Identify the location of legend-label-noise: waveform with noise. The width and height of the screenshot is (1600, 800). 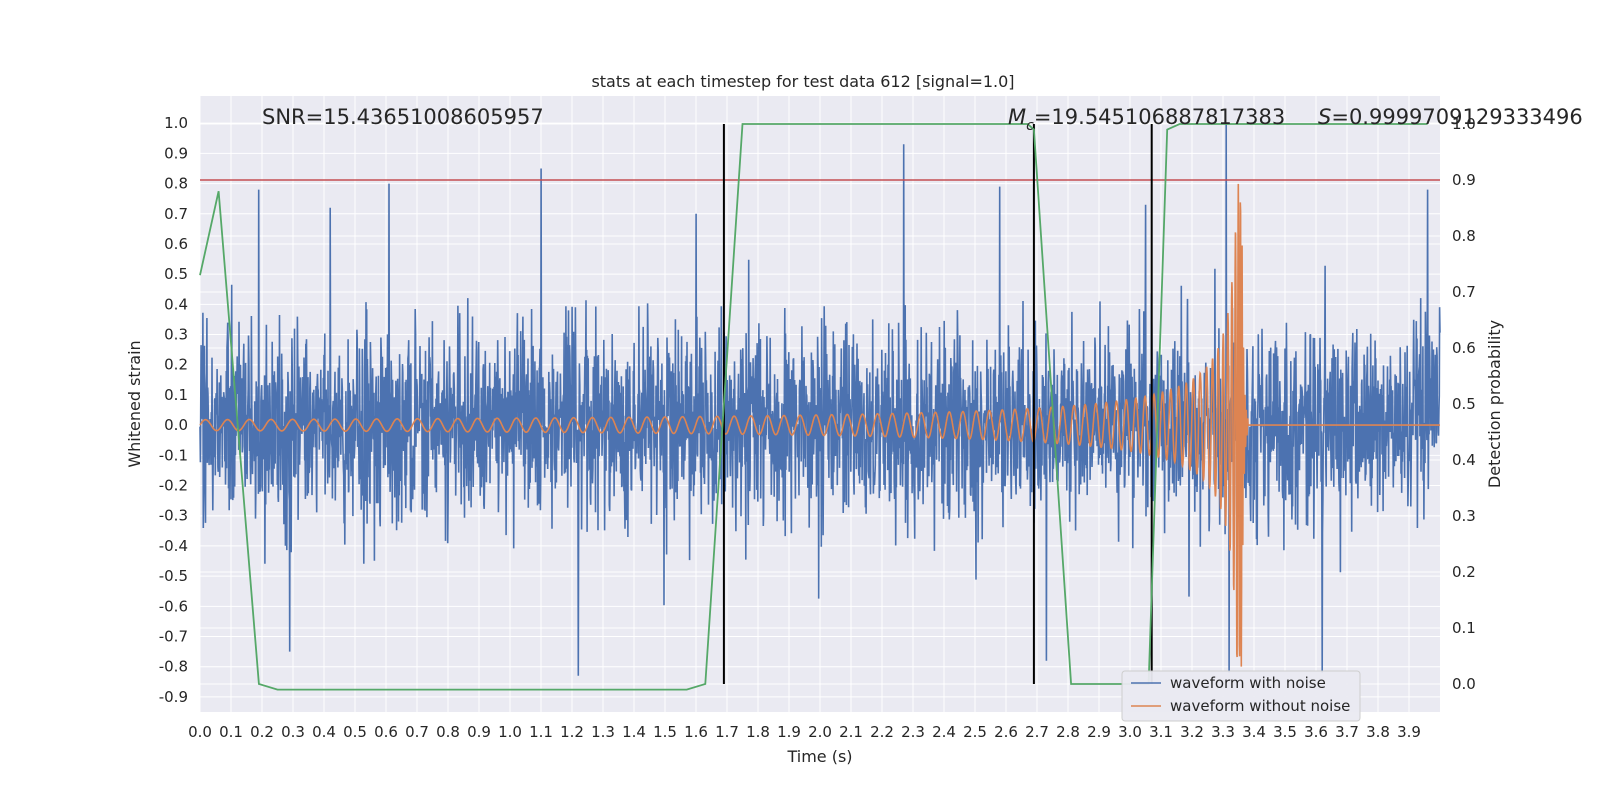
(1248, 683).